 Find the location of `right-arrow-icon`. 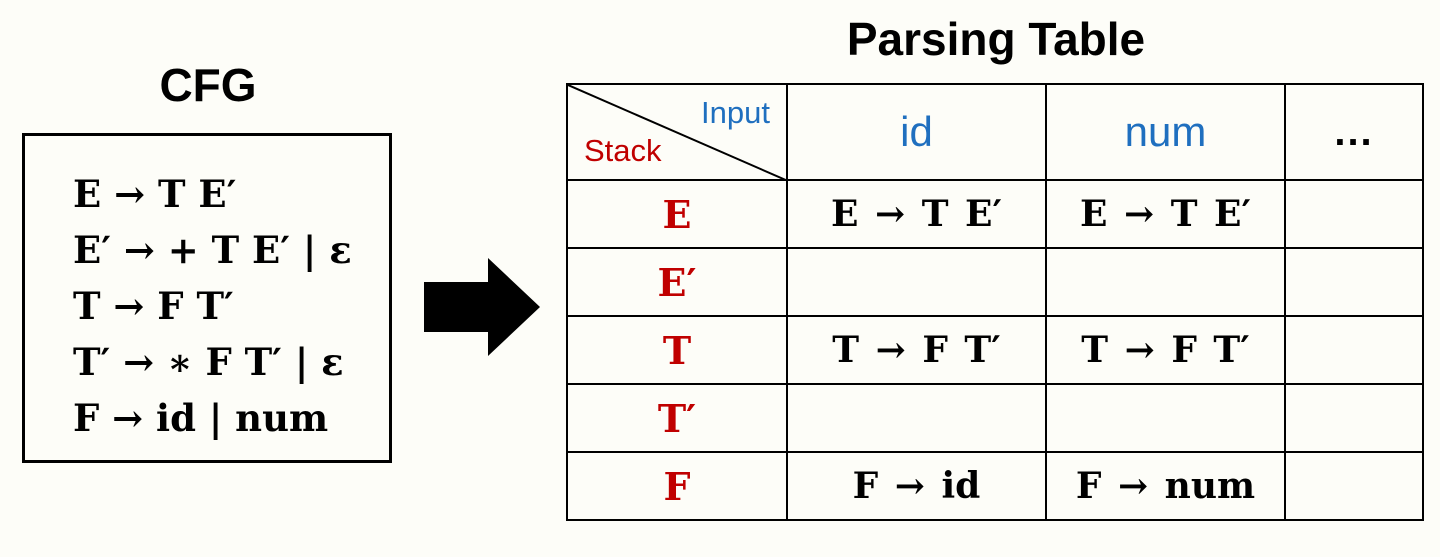

right-arrow-icon is located at coordinates (482, 307).